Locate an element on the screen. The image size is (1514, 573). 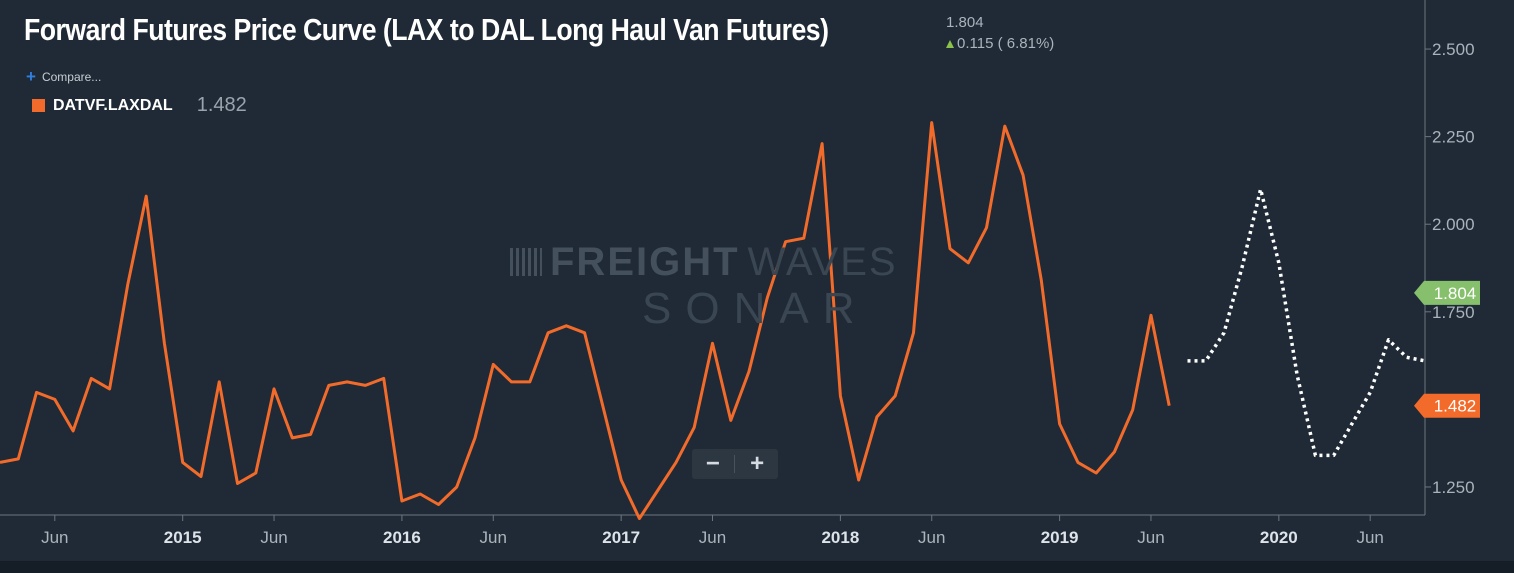
y-tick-label: 1.250 is located at coordinates (1453, 487).